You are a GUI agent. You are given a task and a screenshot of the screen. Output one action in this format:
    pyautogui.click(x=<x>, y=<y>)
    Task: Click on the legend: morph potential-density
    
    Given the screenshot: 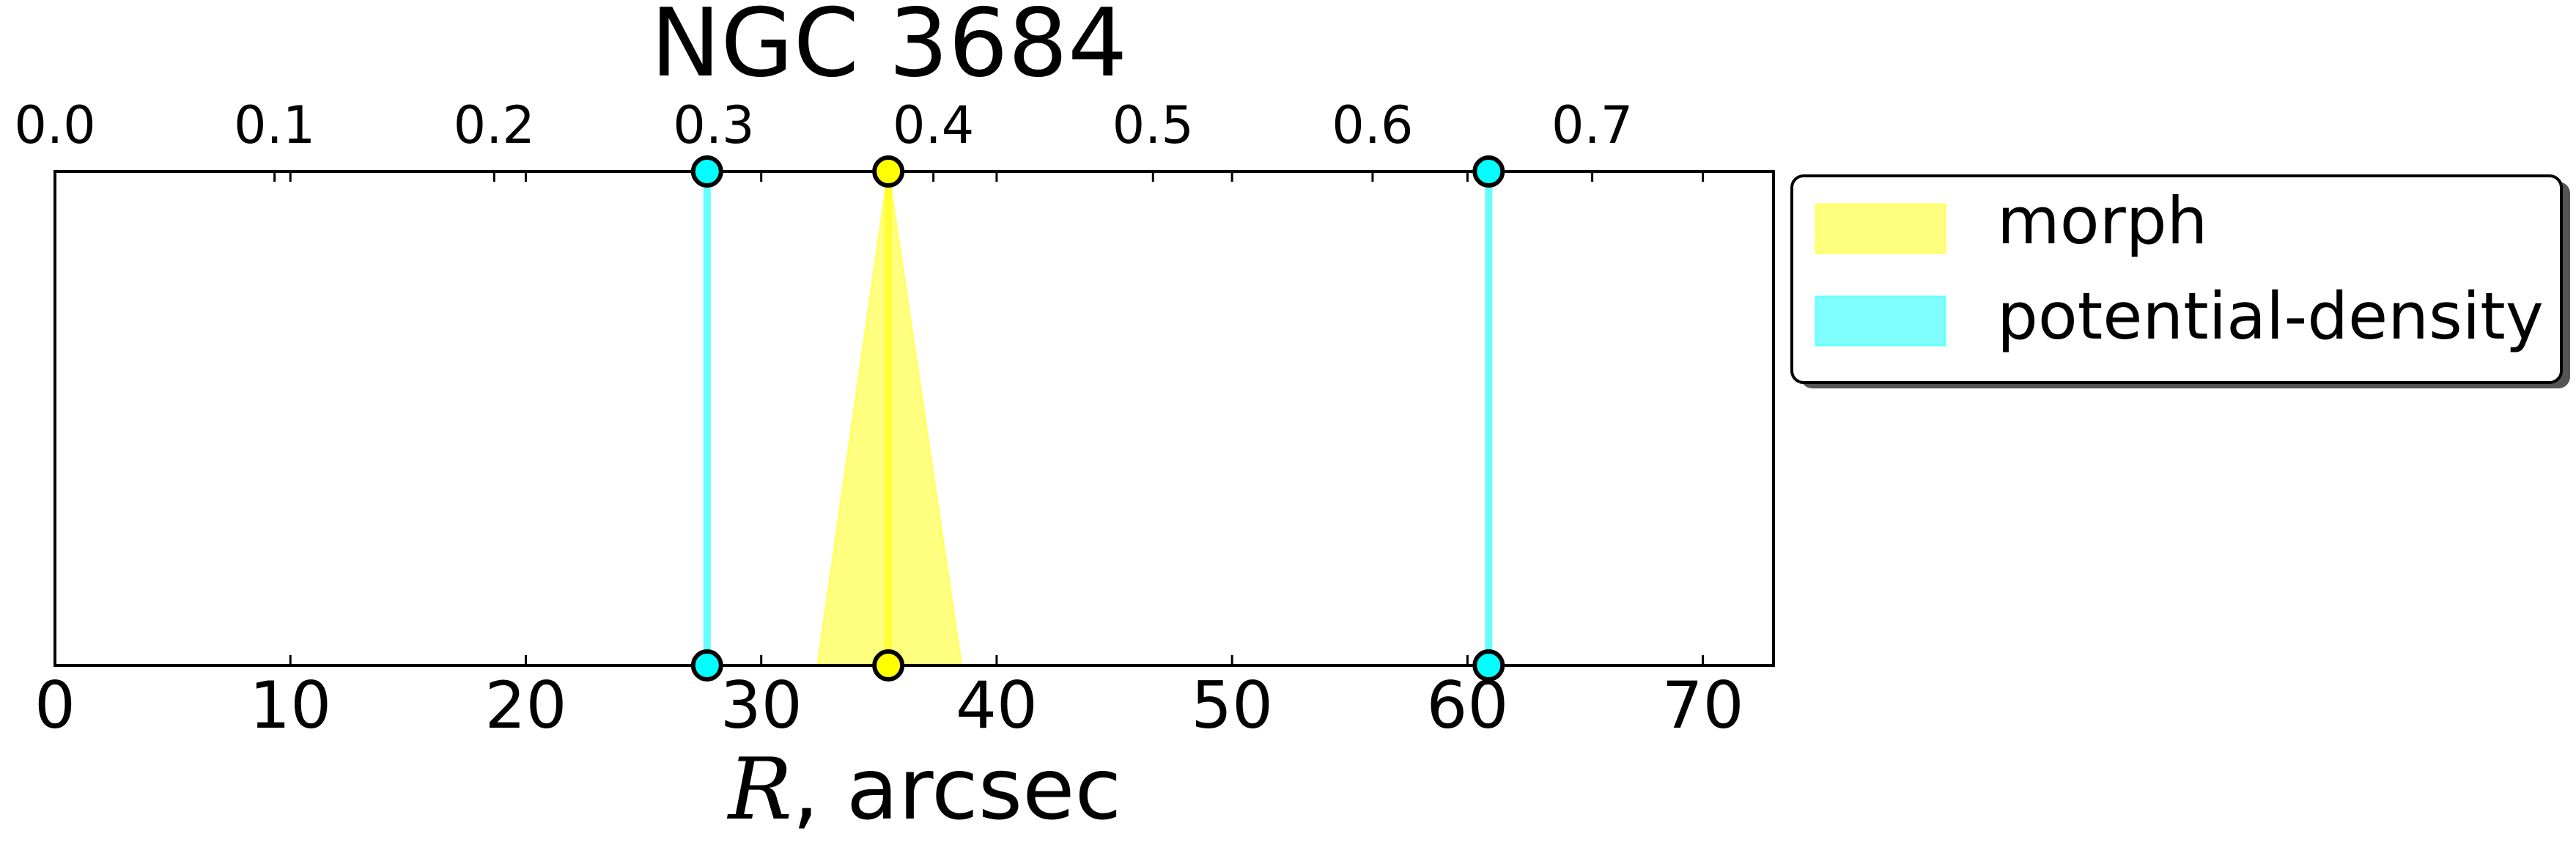 What is the action you would take?
    pyautogui.click(x=2178, y=279)
    